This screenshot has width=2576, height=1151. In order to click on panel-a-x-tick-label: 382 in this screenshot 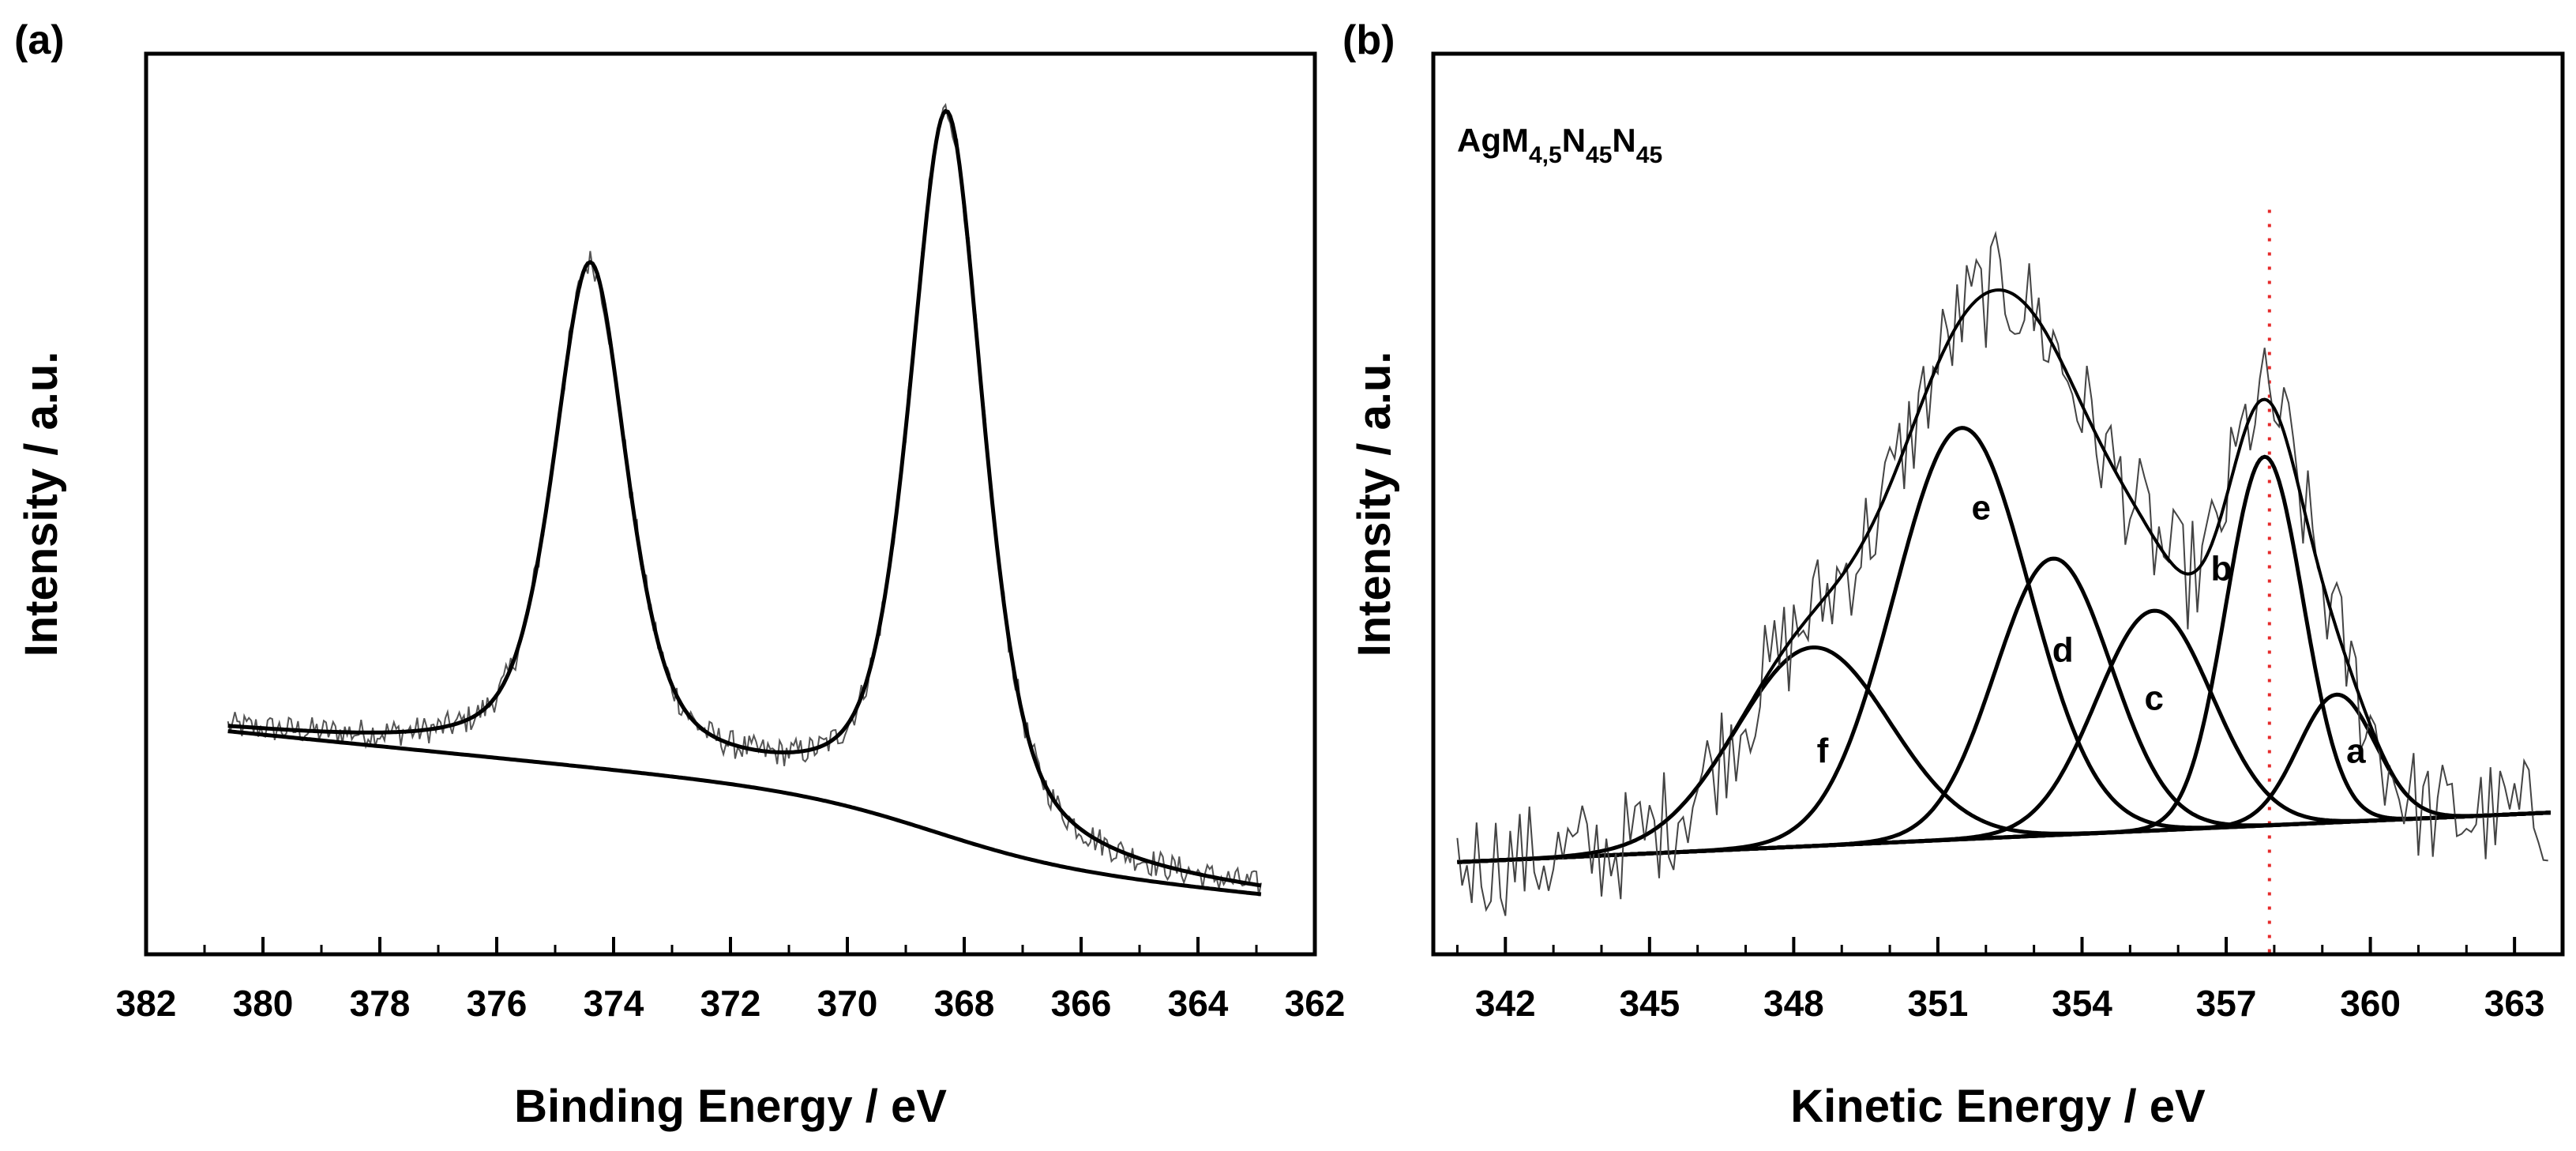, I will do `click(146, 1003)`.